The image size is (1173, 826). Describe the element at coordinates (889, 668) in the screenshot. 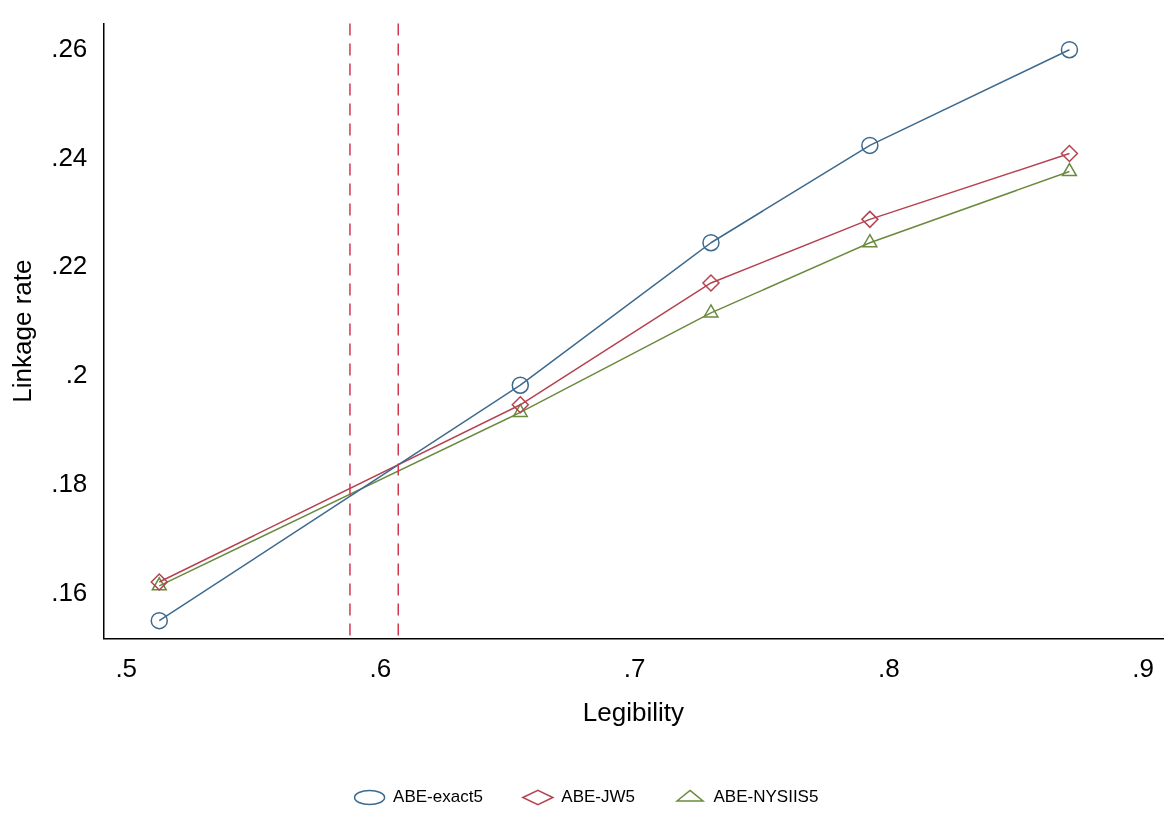

I see `x-tick-label: .8` at that location.